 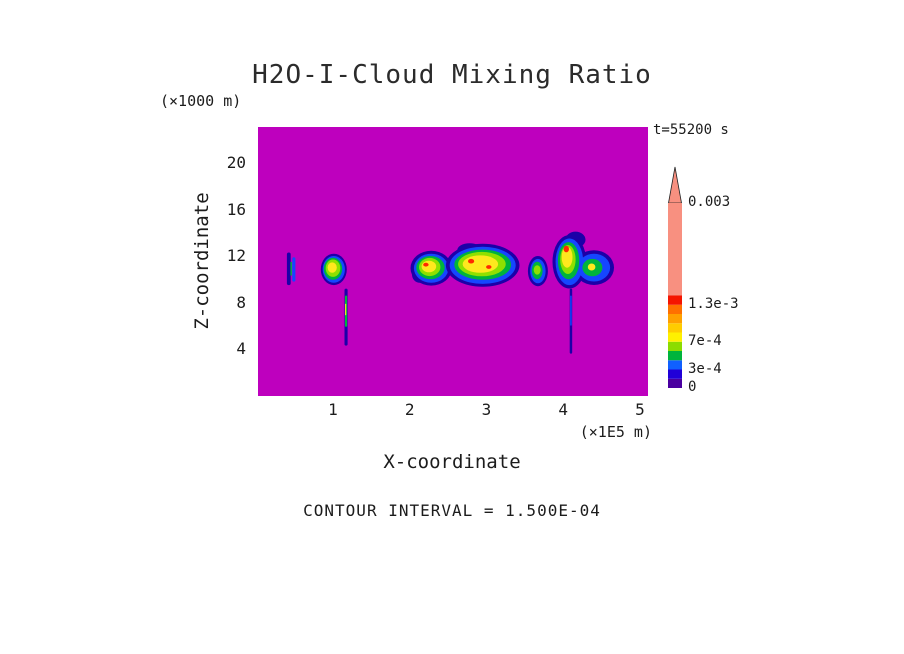 What do you see at coordinates (236, 255) in the screenshot?
I see `y-tick-label: 12` at bounding box center [236, 255].